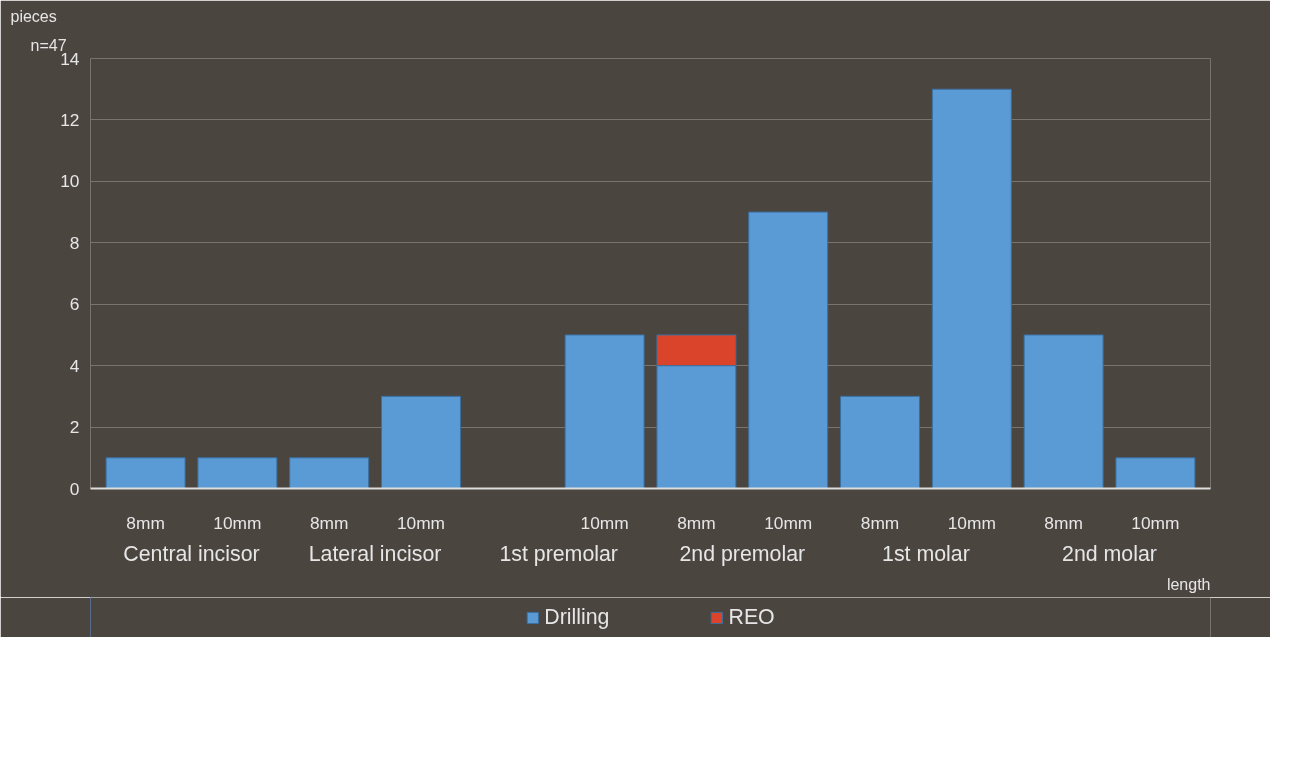 This screenshot has width=1310, height=769. What do you see at coordinates (74, 427) in the screenshot?
I see `y-tick-label: 2` at bounding box center [74, 427].